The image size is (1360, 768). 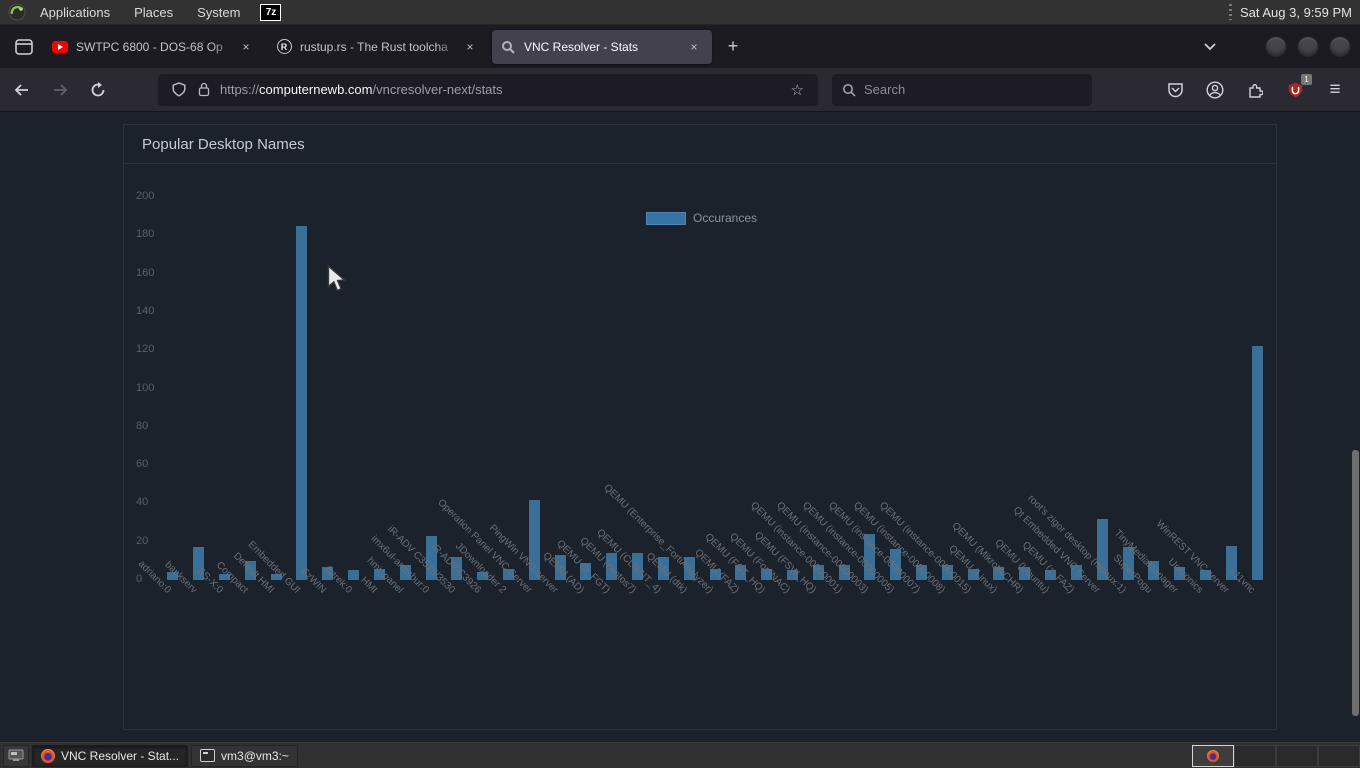 I want to click on workspace-switcher, so click(x=1276, y=755).